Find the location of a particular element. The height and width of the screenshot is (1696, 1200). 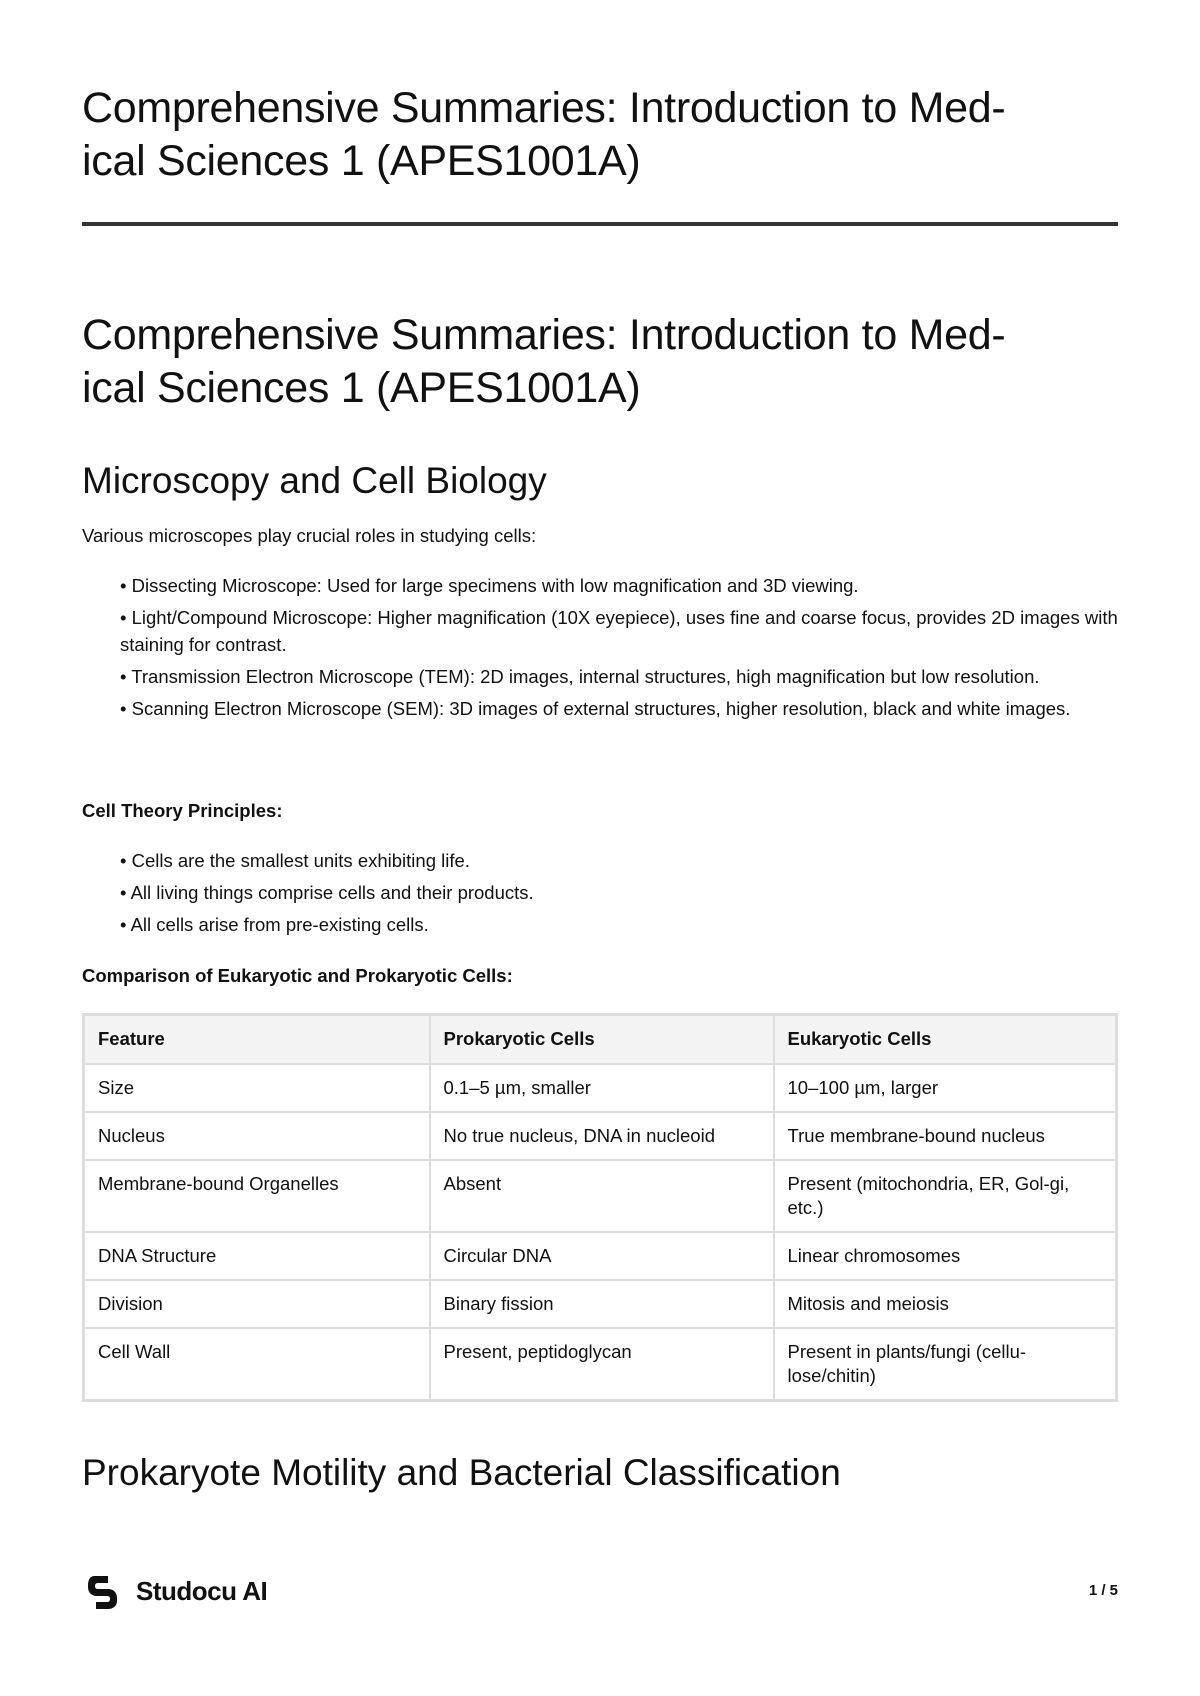

table-cell: Circular DNA is located at coordinates (601, 1255).